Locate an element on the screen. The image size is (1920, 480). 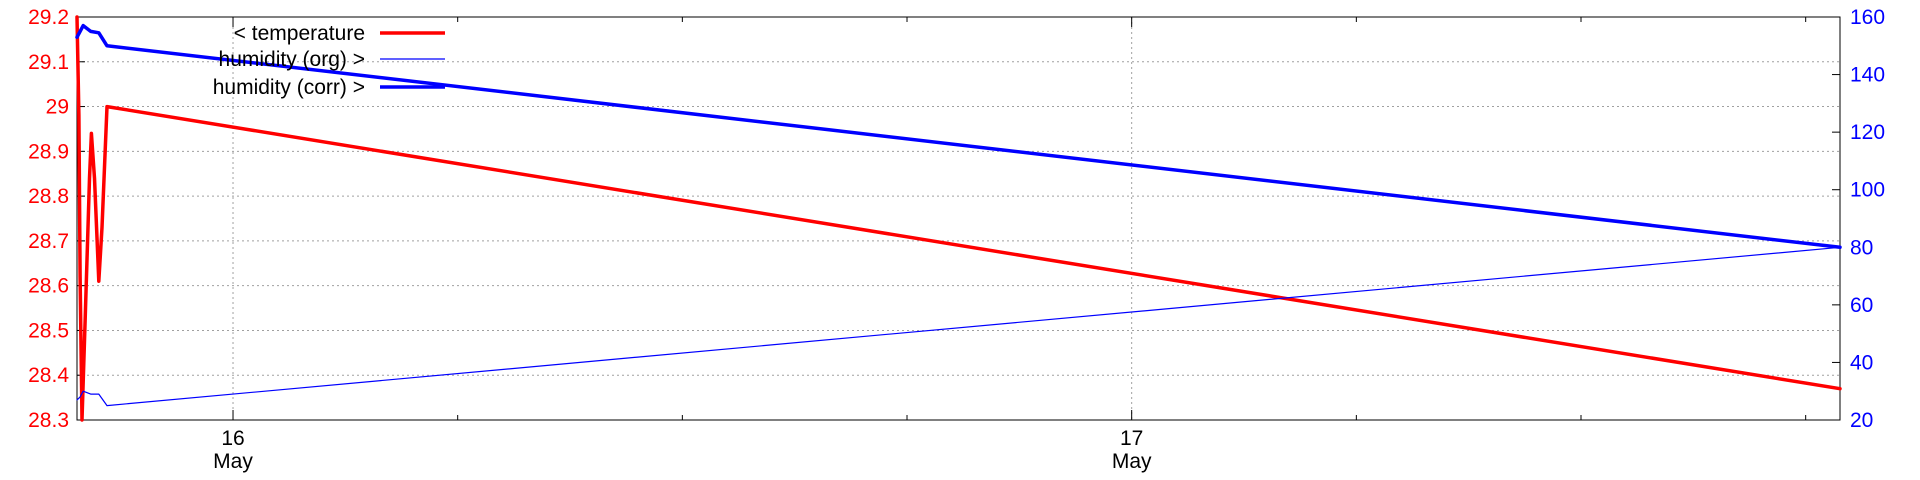
y-right-tick-label: 140 is located at coordinates (1867, 75).